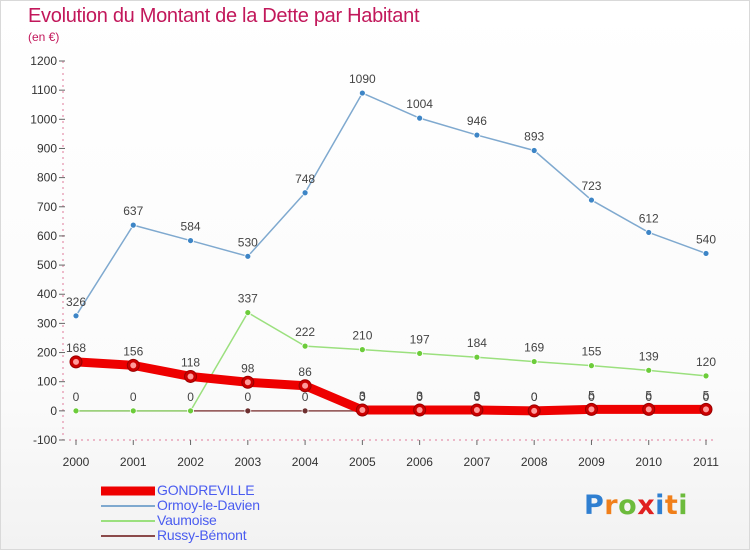 The height and width of the screenshot is (550, 750). What do you see at coordinates (362, 462) in the screenshot?
I see `x-tick-label: 2005` at bounding box center [362, 462].